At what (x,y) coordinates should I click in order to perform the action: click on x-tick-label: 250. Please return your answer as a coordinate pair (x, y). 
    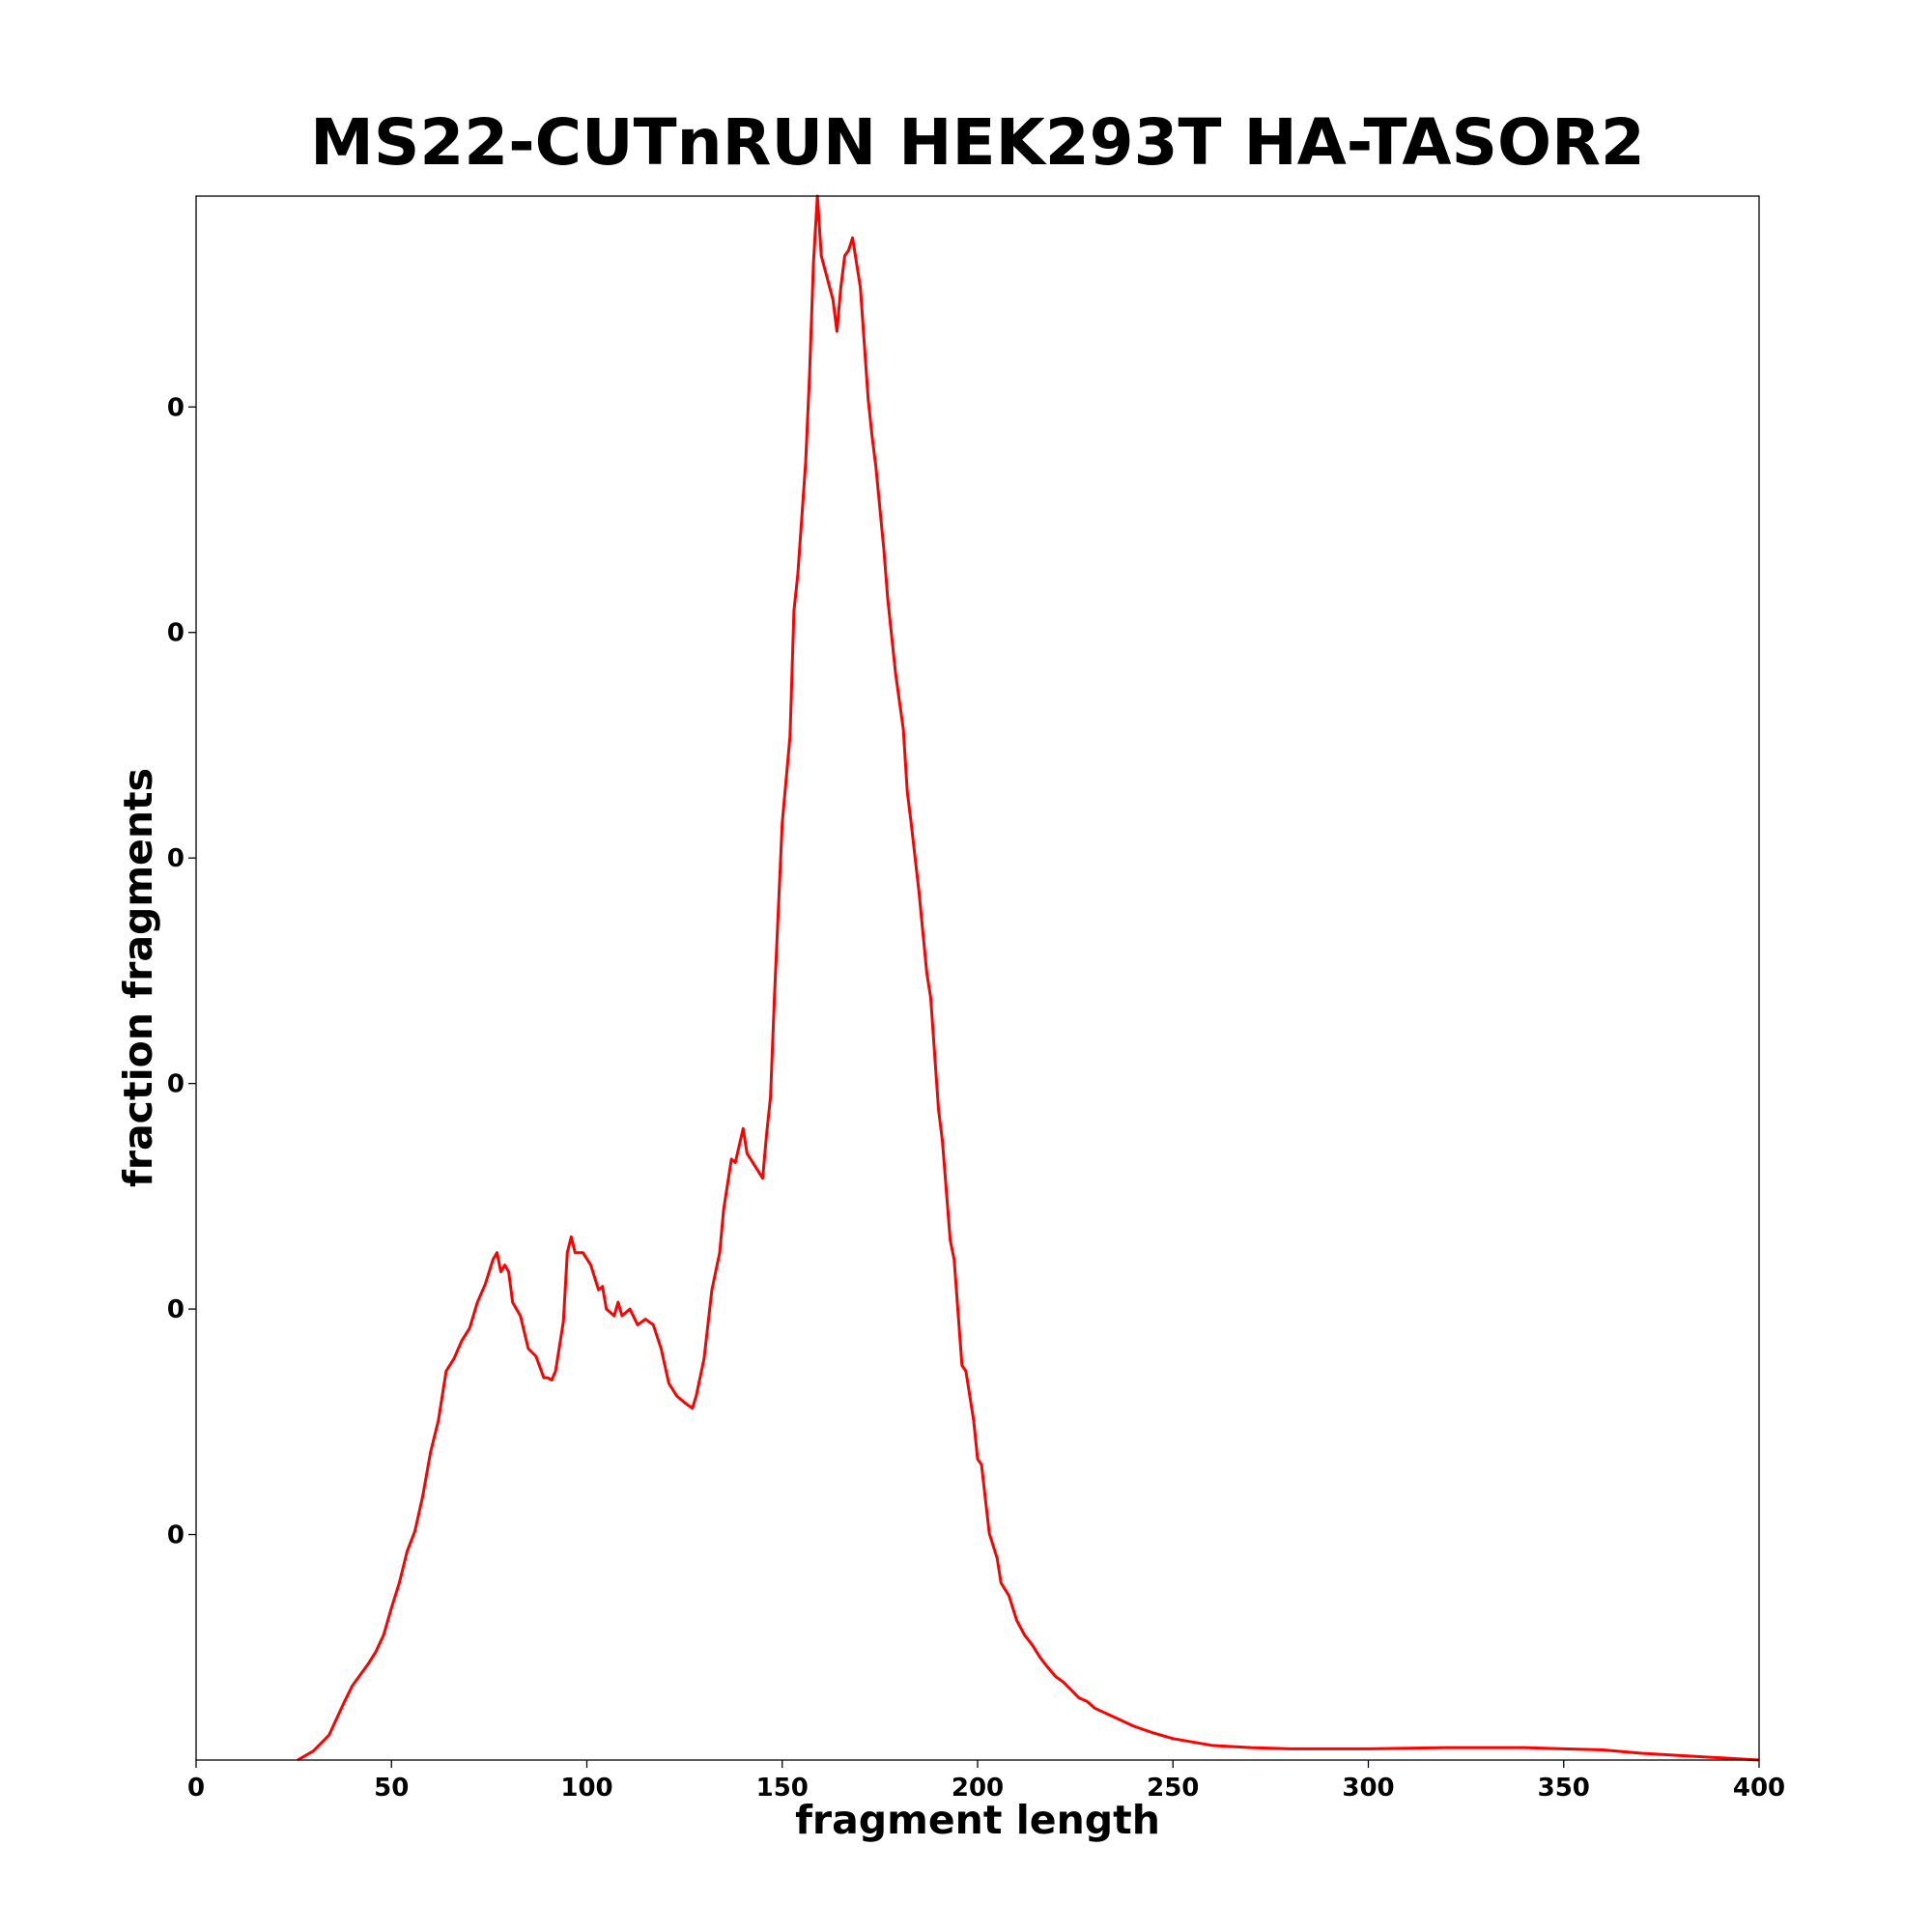
    Looking at the image, I should click on (1173, 1788).